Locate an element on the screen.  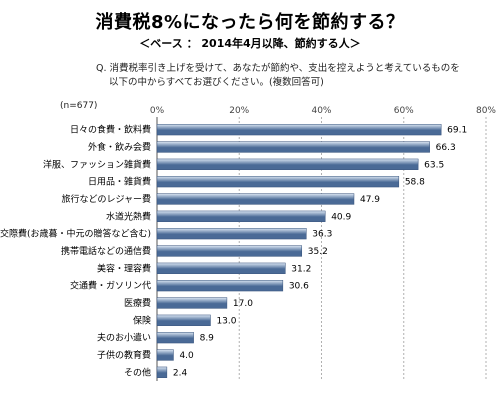
x-axis-ticks: 0% 20% 40% 60% 80% is located at coordinates (323, 111).